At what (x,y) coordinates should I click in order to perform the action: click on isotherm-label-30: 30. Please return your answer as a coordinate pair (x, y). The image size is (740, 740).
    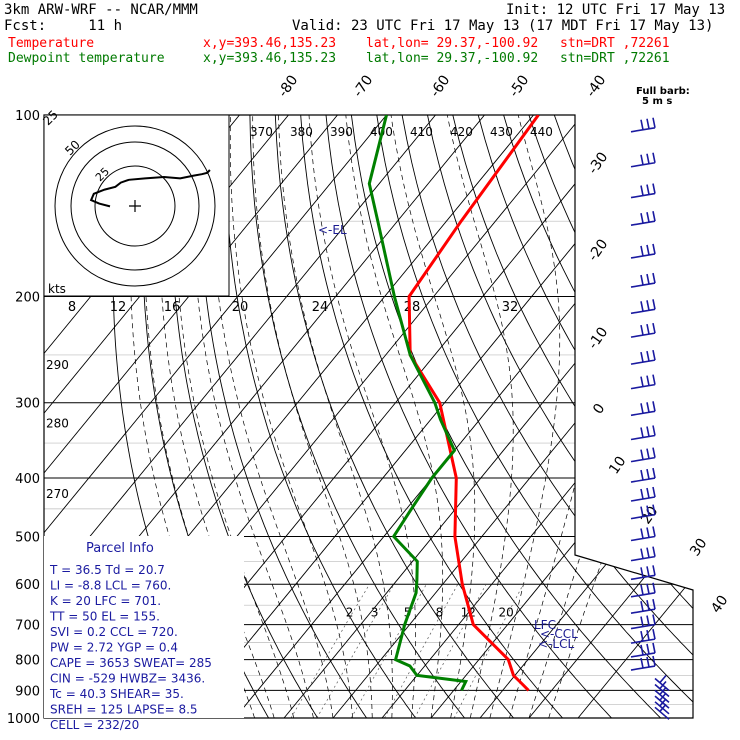
    Looking at the image, I should click on (698, 548).